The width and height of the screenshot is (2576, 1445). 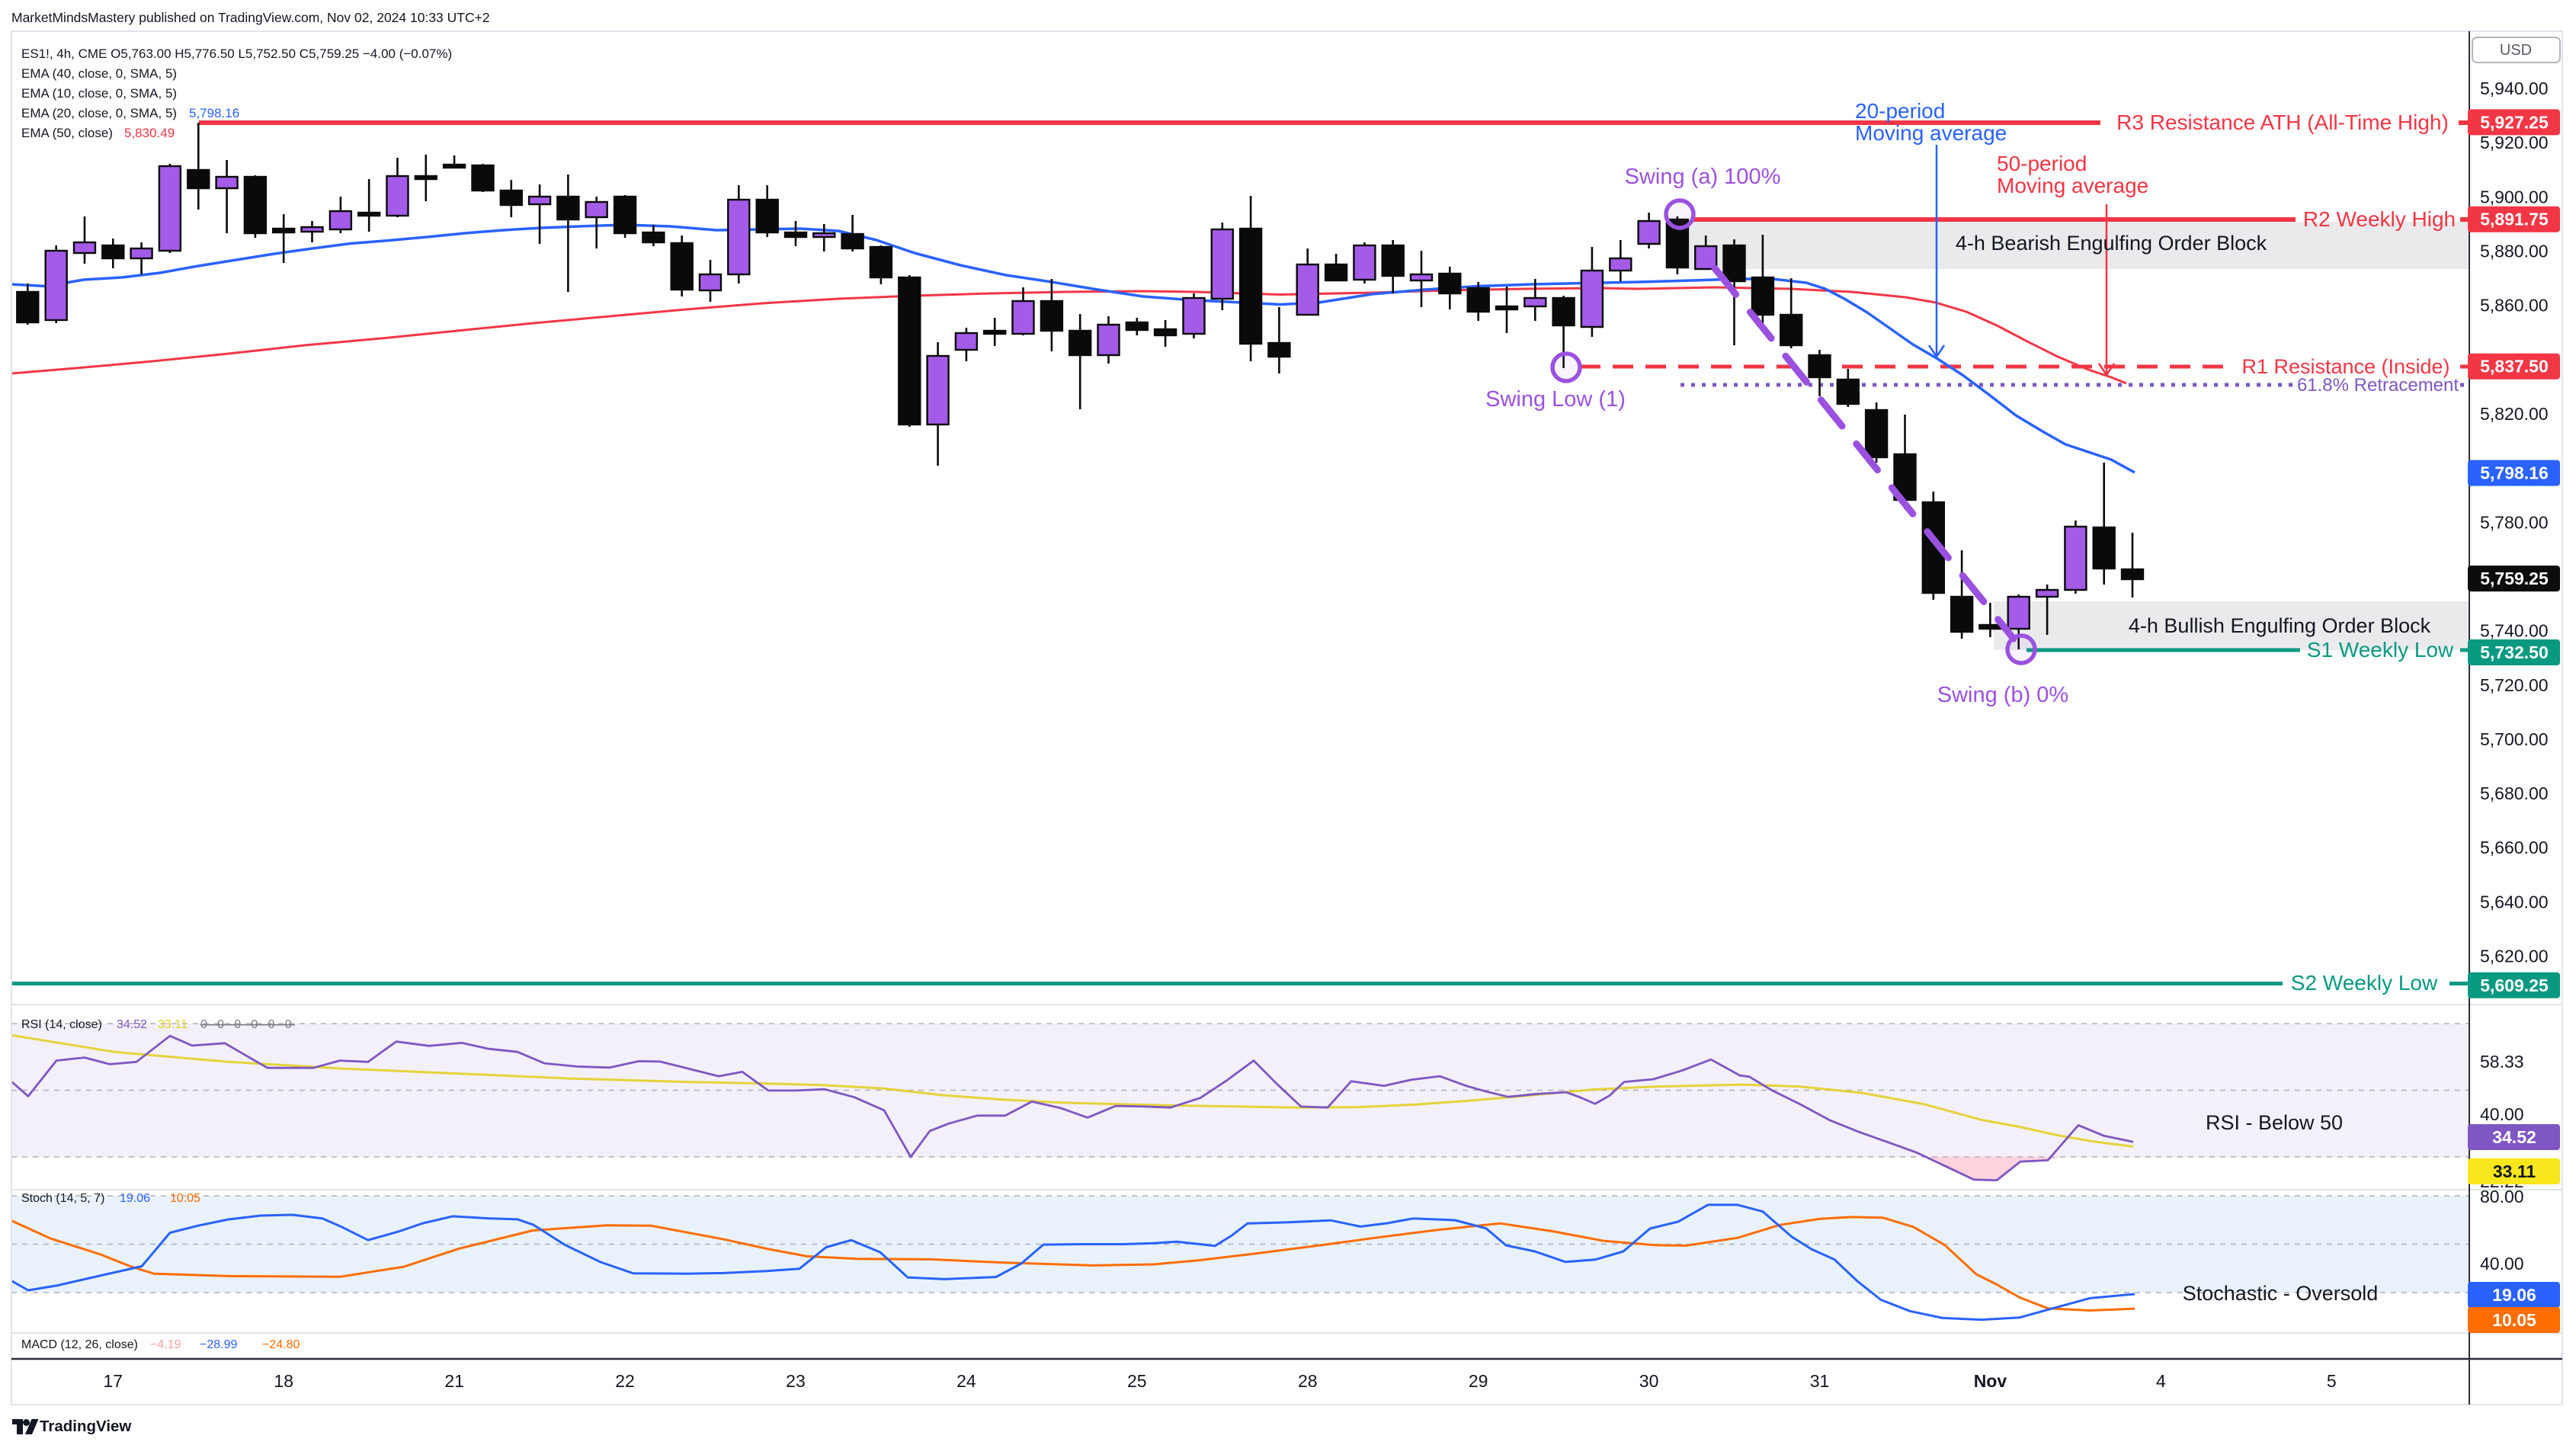 I want to click on svg-text: R2 Weekly High, so click(x=2379, y=219).